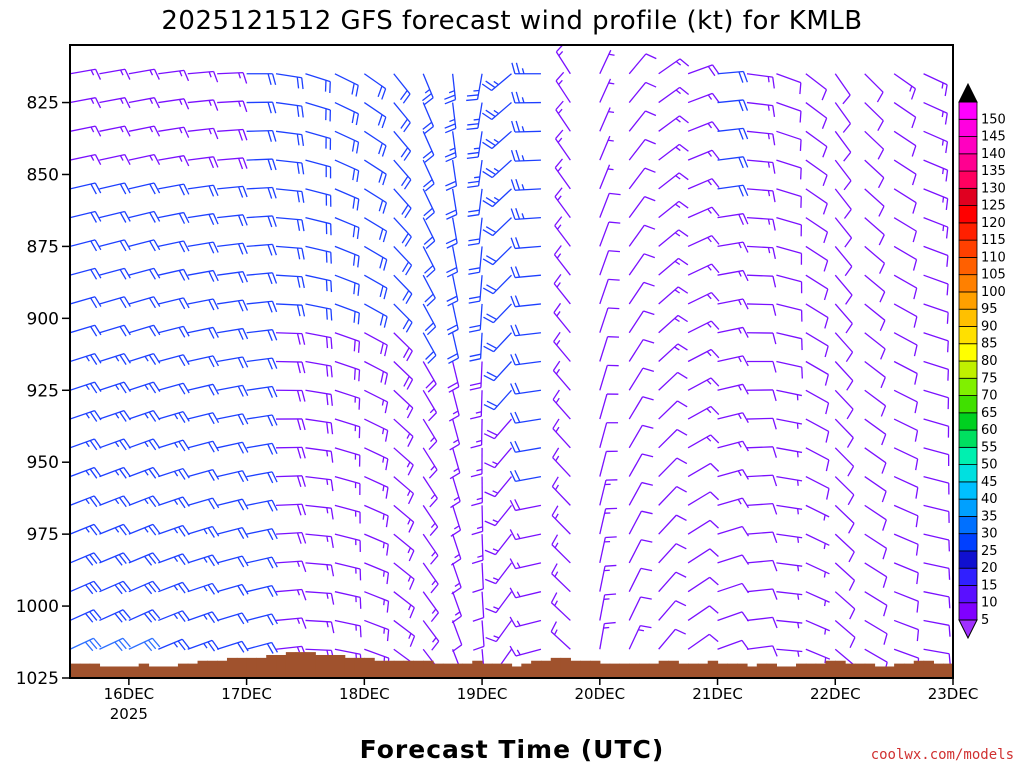 This screenshot has height=768, width=1024. Describe the element at coordinates (989, 551) in the screenshot. I see `colorbar-label: 25` at that location.